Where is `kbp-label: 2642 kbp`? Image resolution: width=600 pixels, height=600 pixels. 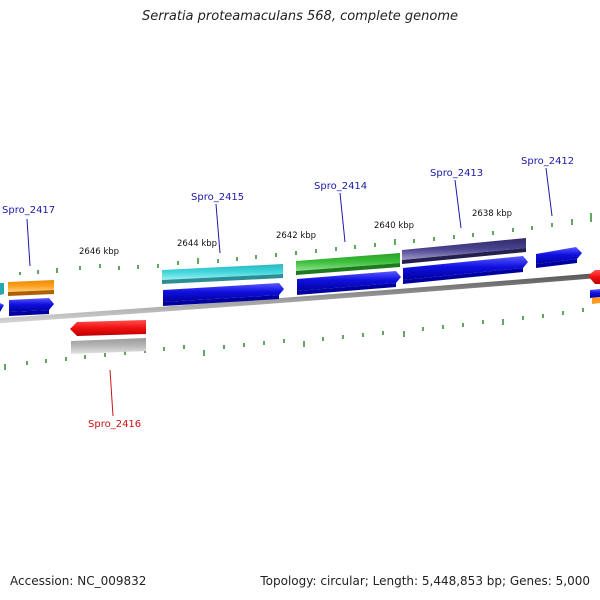
kbp-label: 2642 kbp is located at coordinates (296, 236).